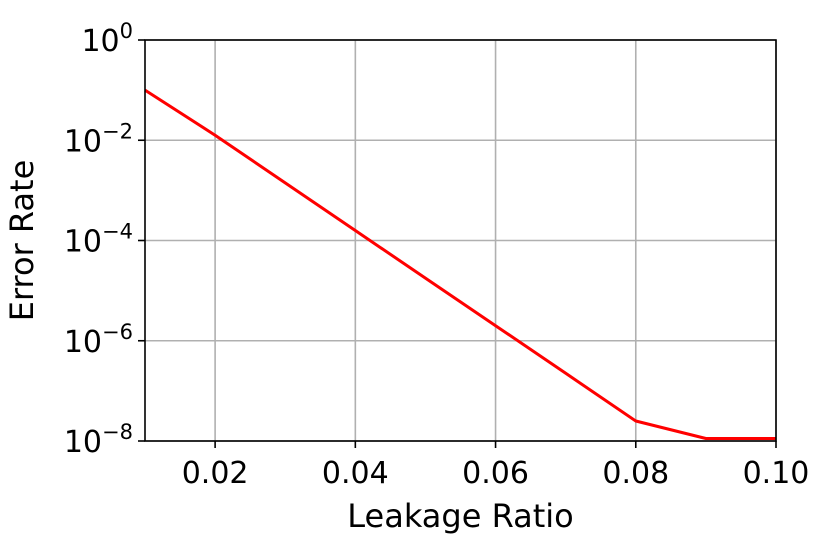 The height and width of the screenshot is (553, 830). Describe the element at coordinates (98, 139) in the screenshot. I see `y-tick-label: 10⁻²` at that location.